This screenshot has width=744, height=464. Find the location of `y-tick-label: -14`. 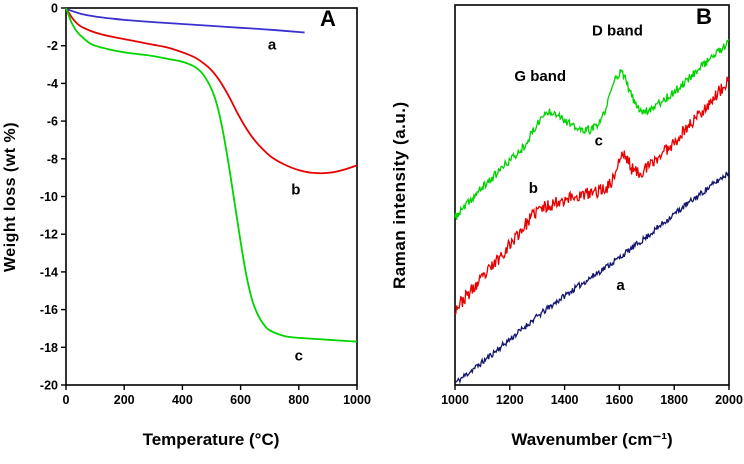

y-tick-label: -14 is located at coordinates (49, 272).